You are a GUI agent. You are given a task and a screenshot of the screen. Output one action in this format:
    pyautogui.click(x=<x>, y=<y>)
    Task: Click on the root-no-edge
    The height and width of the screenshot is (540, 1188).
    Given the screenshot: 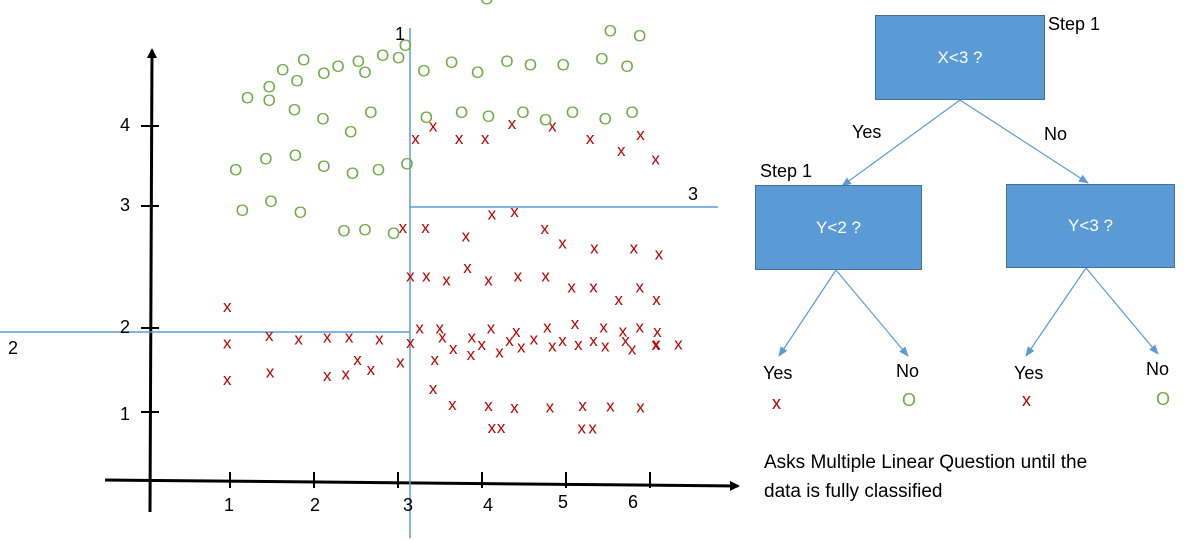 What is the action you would take?
    pyautogui.click(x=1024, y=141)
    